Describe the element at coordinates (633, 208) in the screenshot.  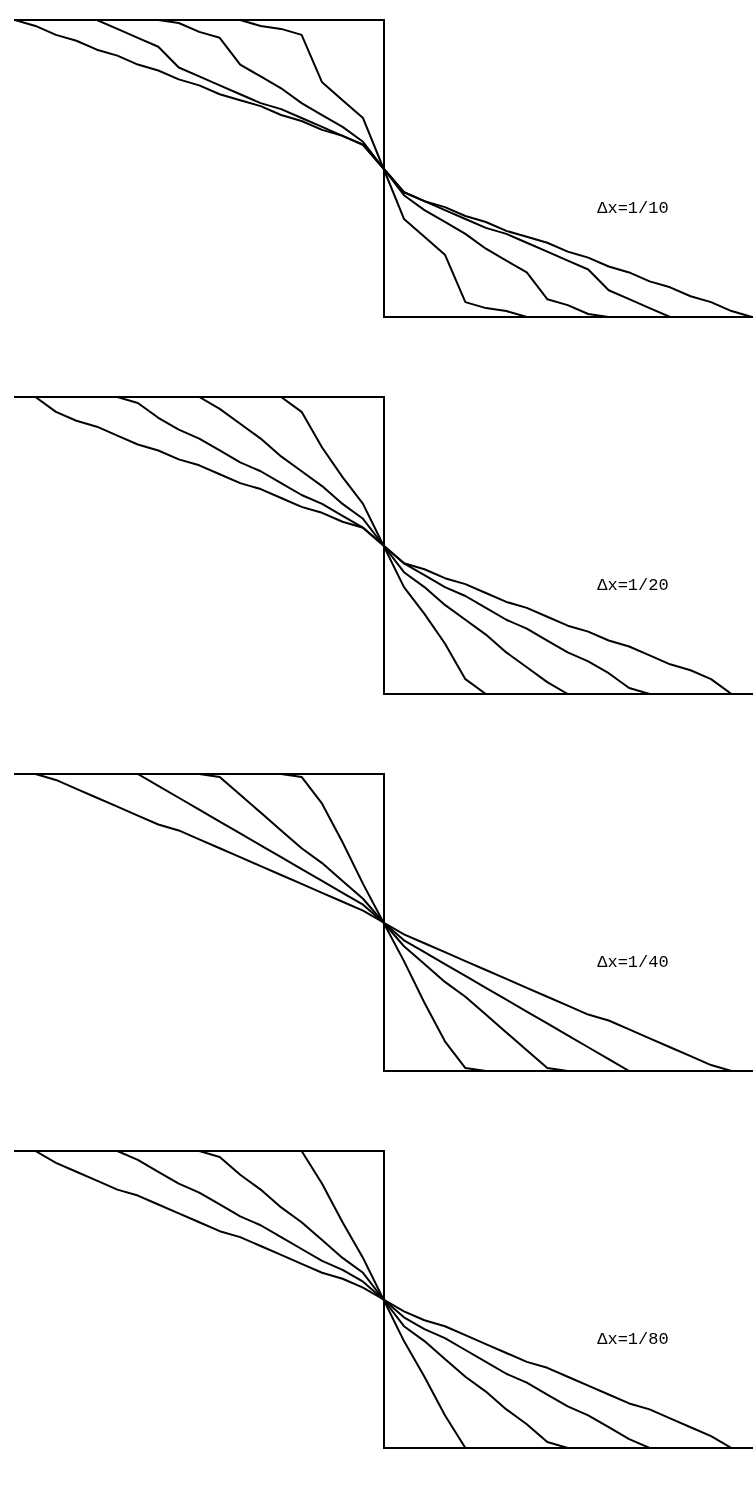
I see `annotation: Δx=1/10` at that location.